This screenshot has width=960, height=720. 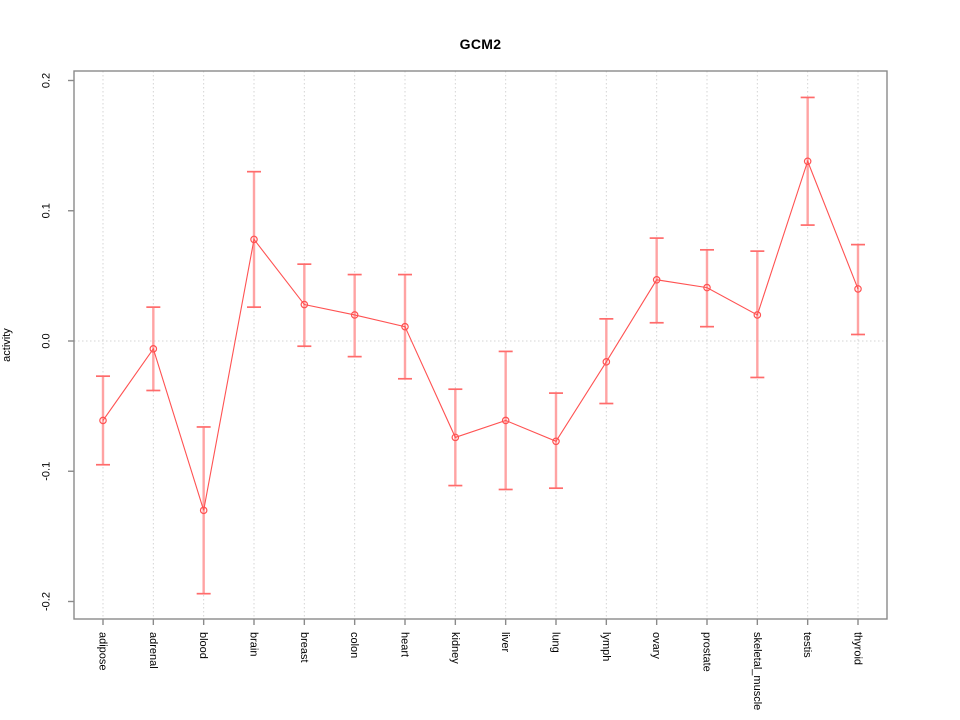 What do you see at coordinates (203, 645) in the screenshot?
I see `x-tick-label: blood` at bounding box center [203, 645].